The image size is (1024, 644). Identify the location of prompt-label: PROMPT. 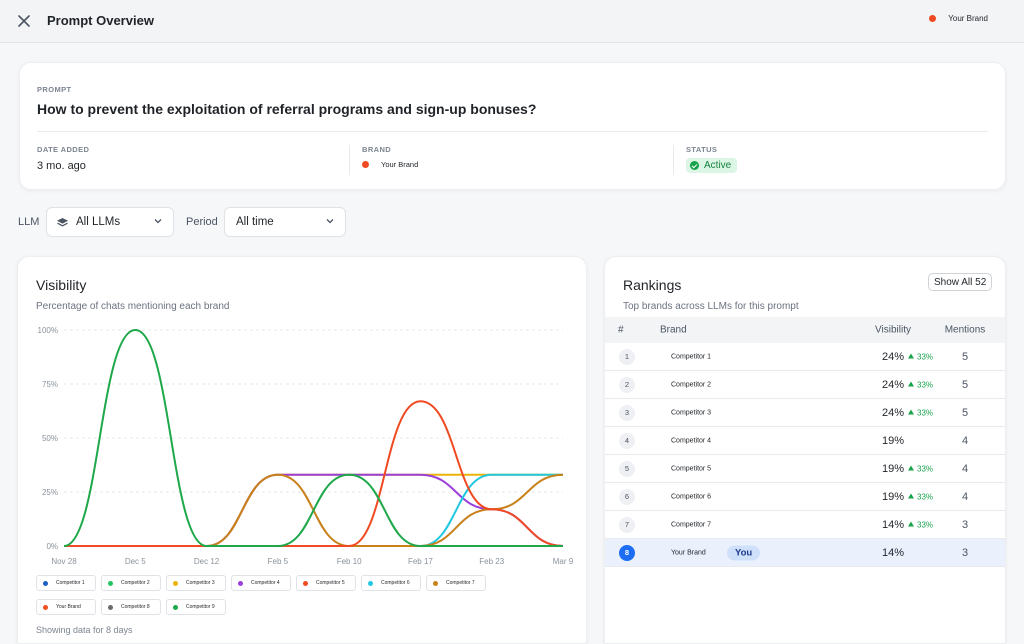
(54, 89).